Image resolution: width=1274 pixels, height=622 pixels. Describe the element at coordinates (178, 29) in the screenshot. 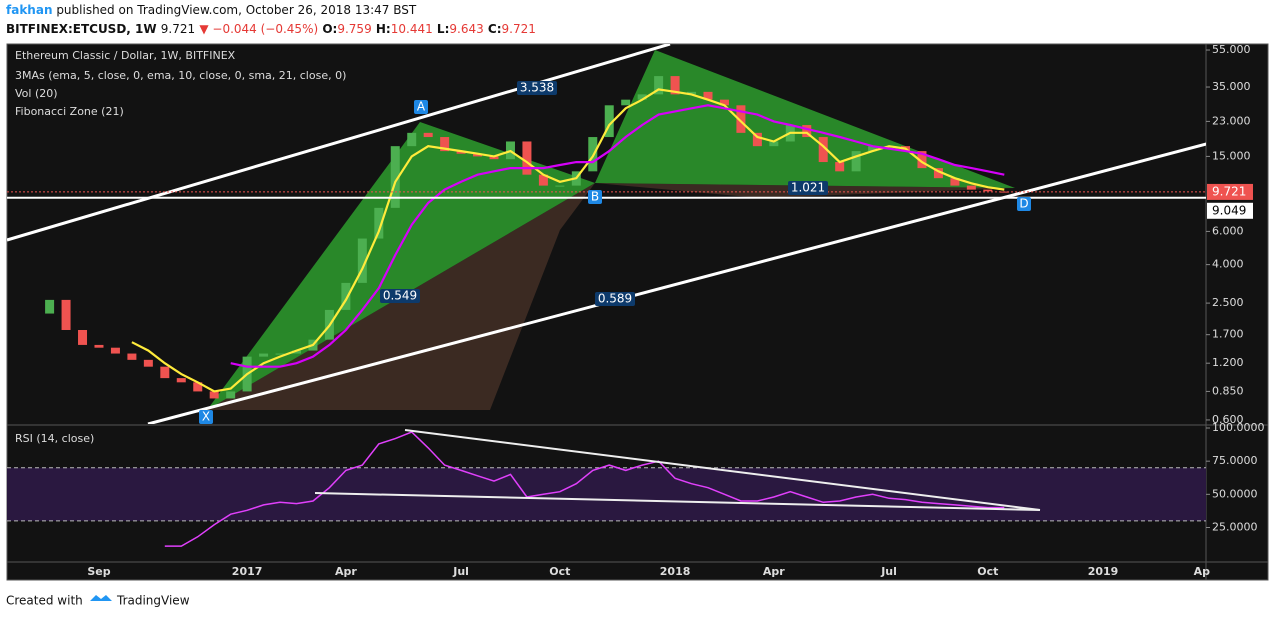

I see `last: 9.721` at that location.